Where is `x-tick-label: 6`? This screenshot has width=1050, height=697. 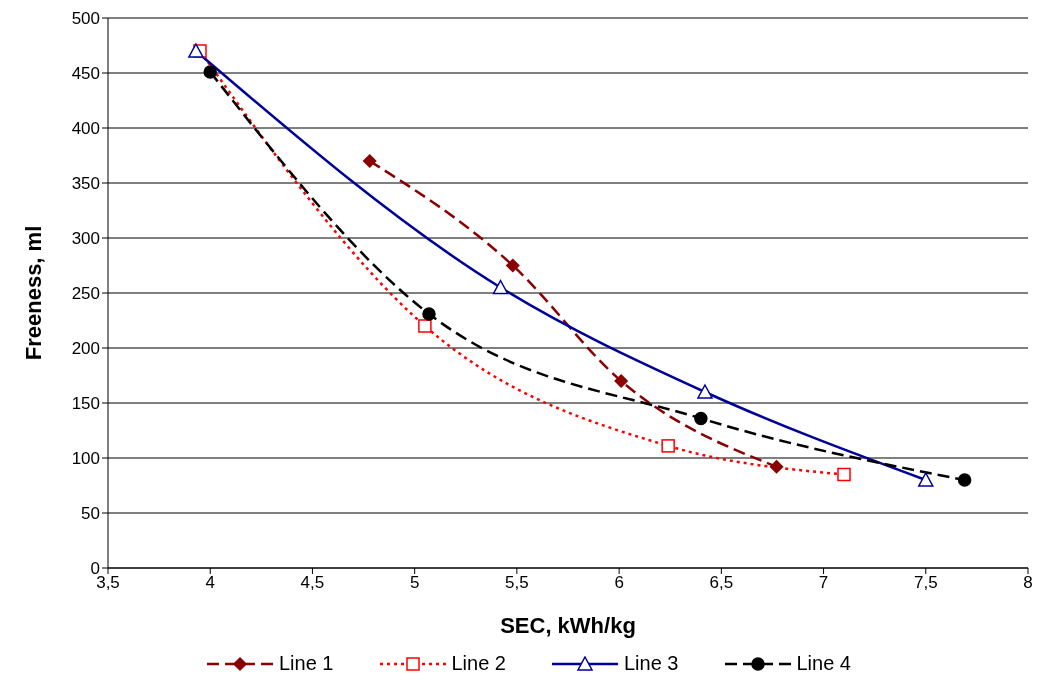
x-tick-label: 6 is located at coordinates (619, 583).